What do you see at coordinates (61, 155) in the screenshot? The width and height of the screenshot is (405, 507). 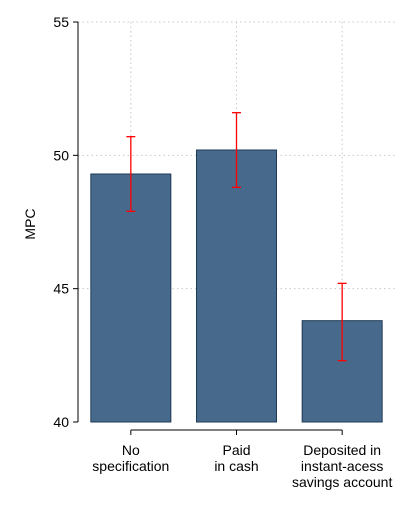 I see `y-tick-label-50: 50` at bounding box center [61, 155].